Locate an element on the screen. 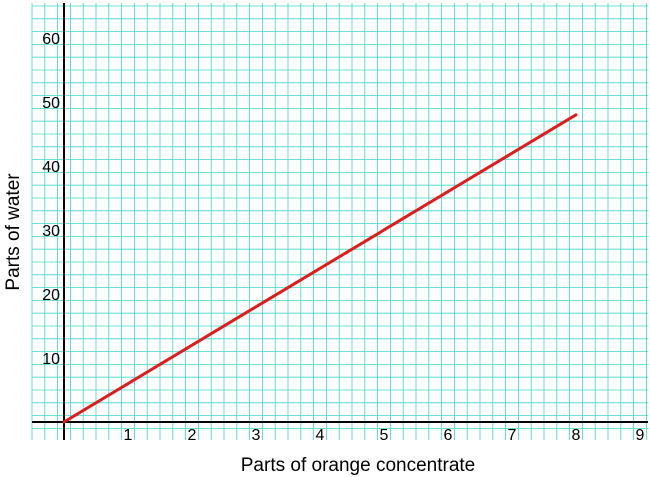 The image size is (650, 477). x-axis-title: Parts of orange concentrate is located at coordinates (358, 465).